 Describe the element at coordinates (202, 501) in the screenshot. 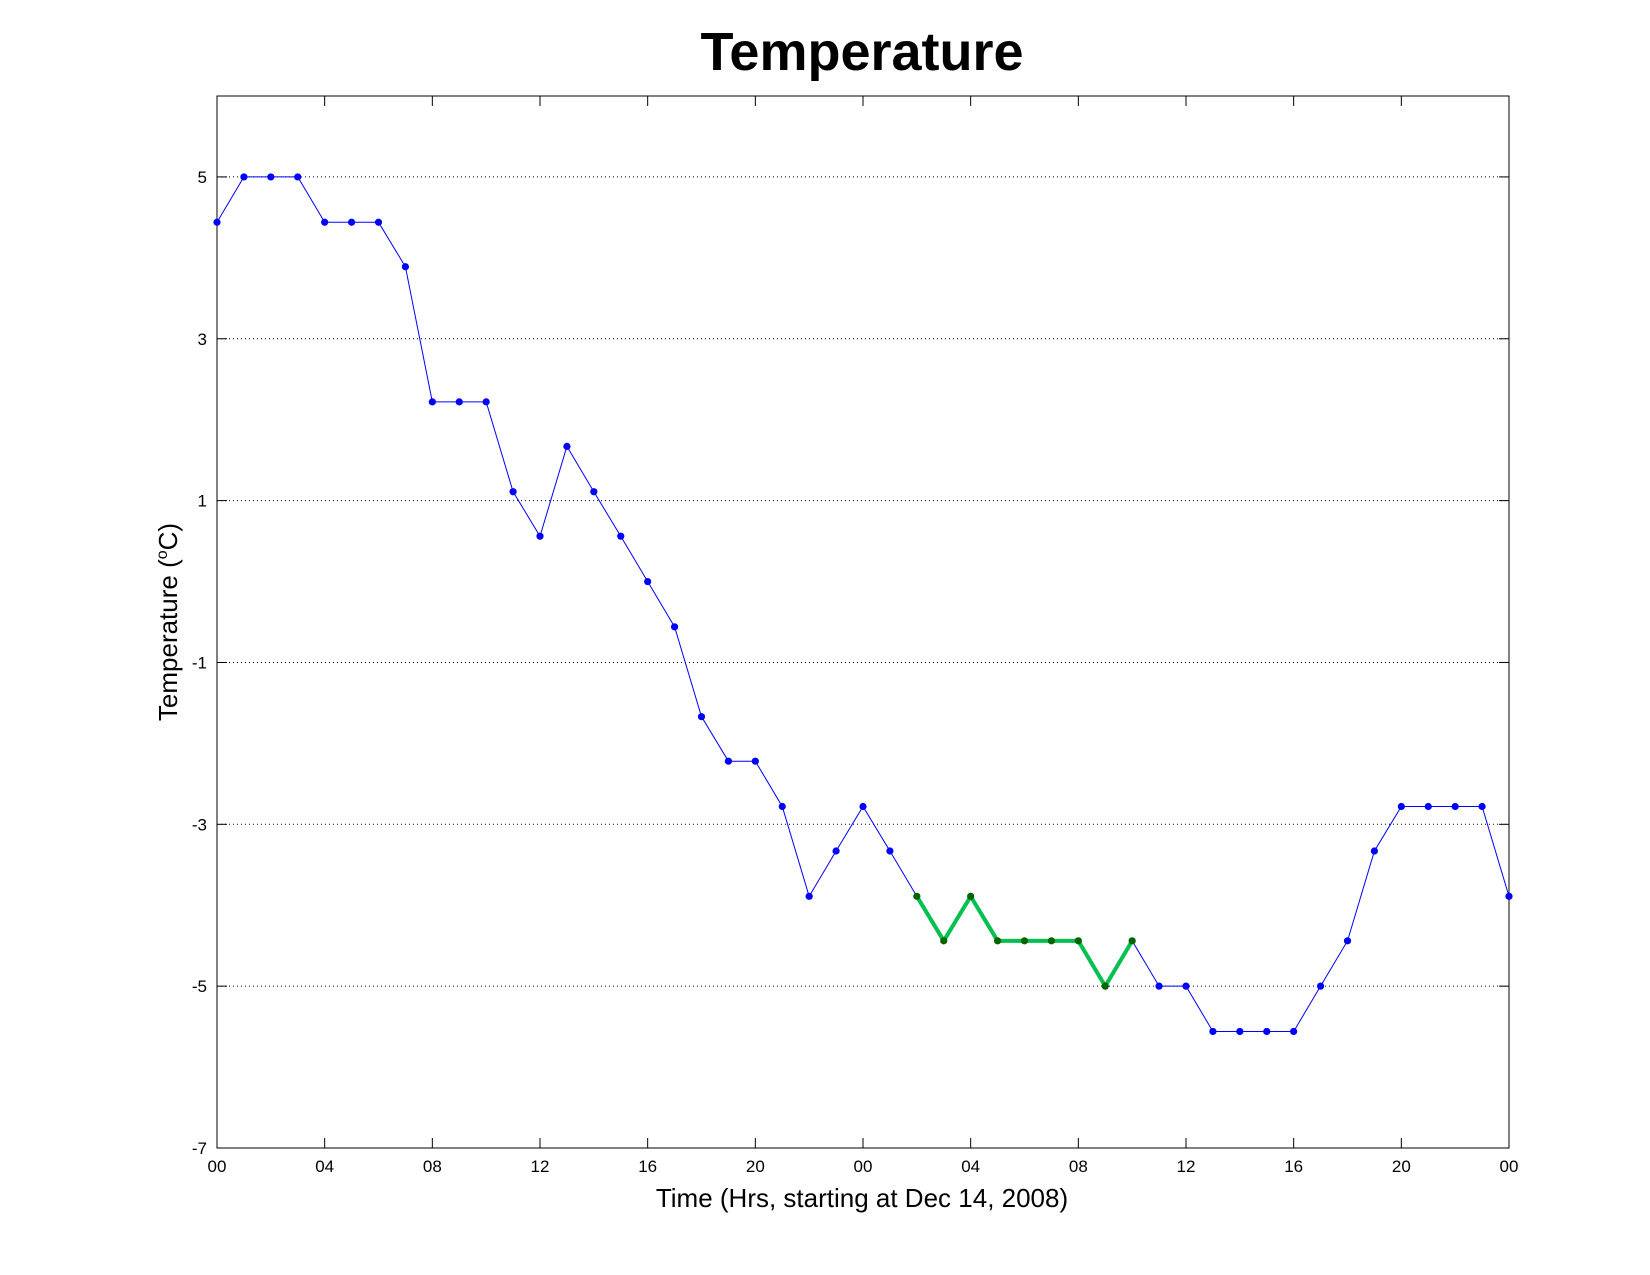

I see `y-tick-label: 1` at that location.